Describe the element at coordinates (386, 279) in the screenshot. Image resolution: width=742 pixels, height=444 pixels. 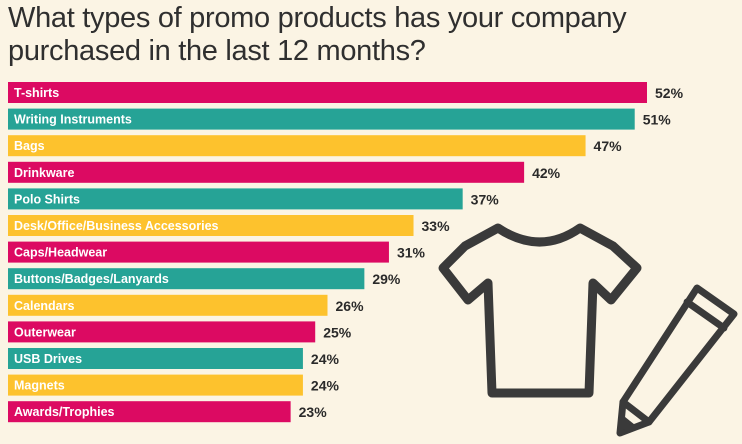
I see `bar-value-label: 29%` at that location.